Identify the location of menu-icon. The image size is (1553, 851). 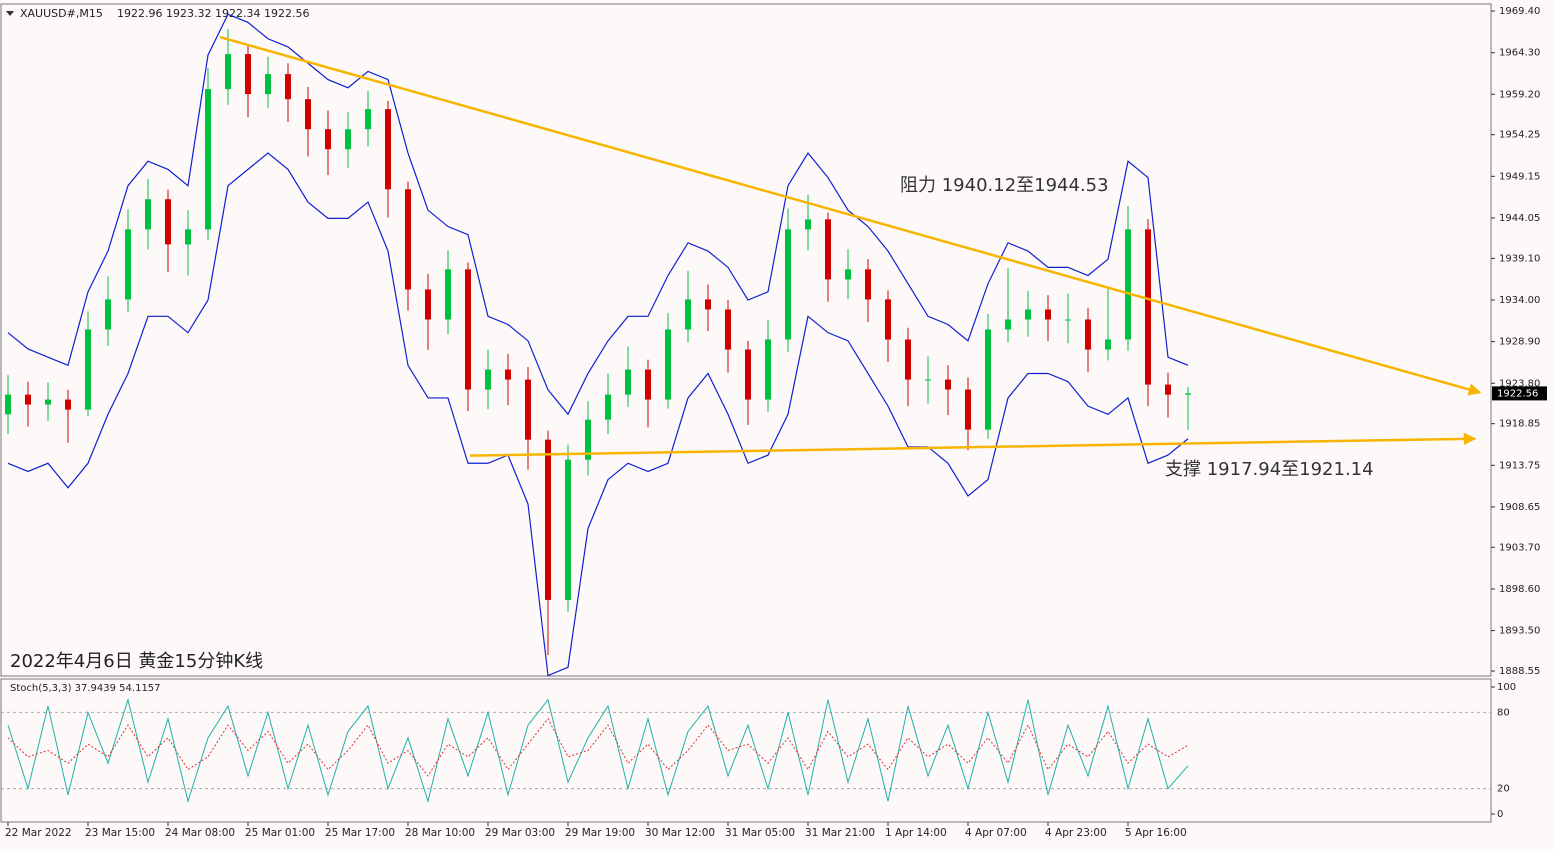
(10, 13).